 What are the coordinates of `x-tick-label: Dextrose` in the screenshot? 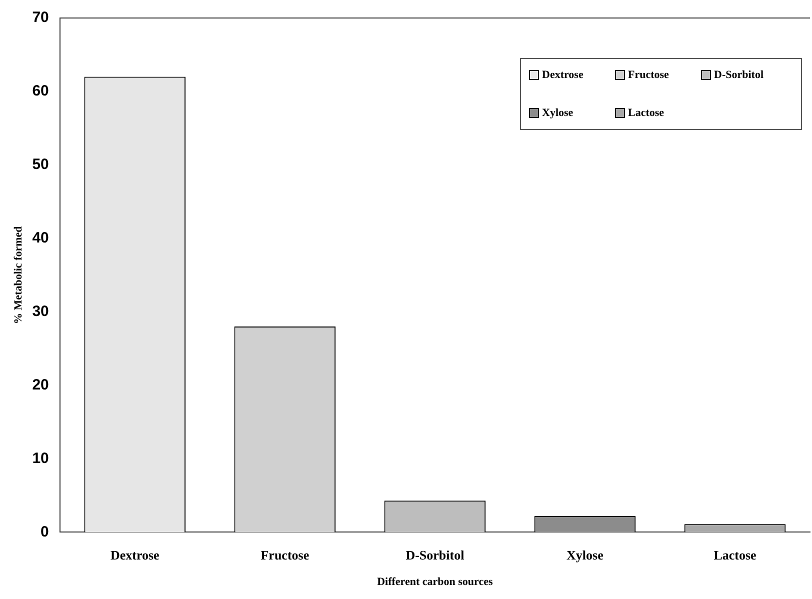 It's located at (135, 554).